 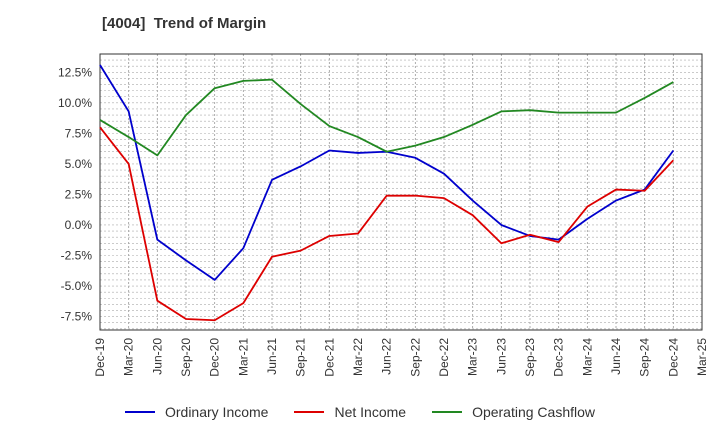 What do you see at coordinates (702, 357) in the screenshot?
I see `x-tick-label: Mar-25` at bounding box center [702, 357].